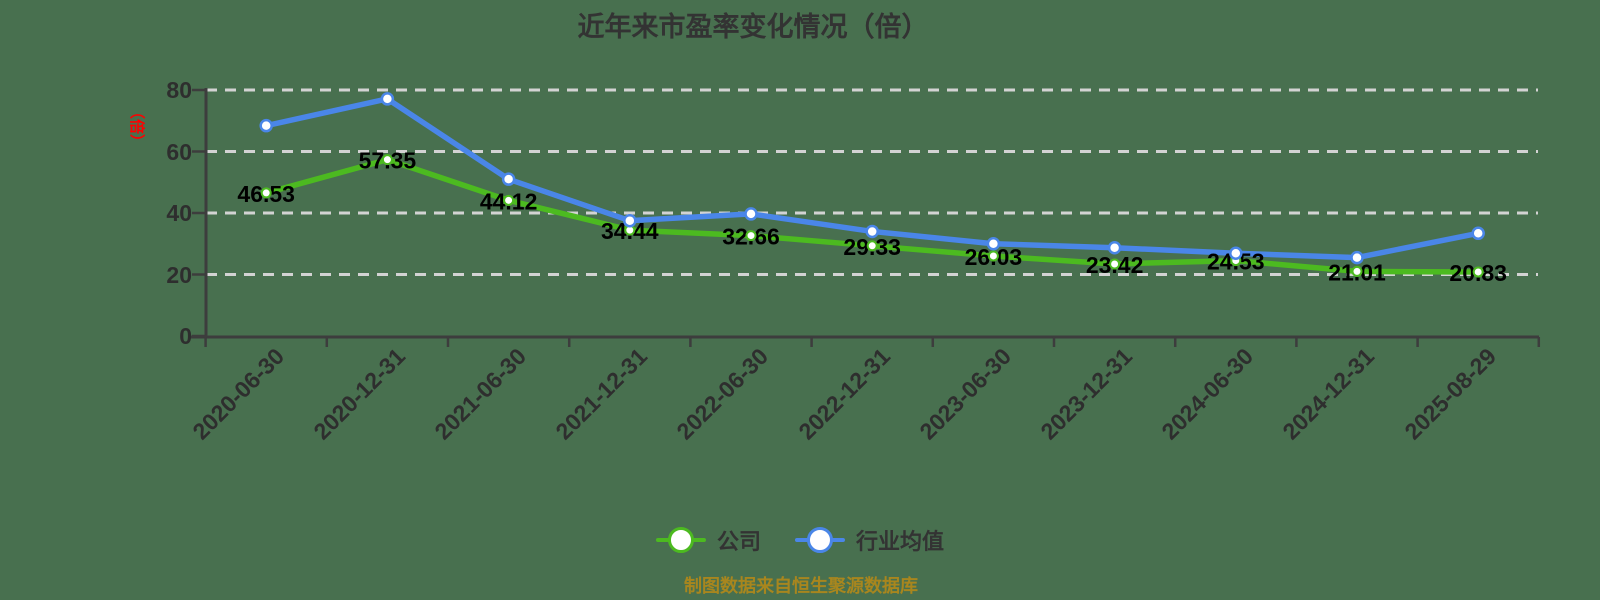  I want to click on legend-item-company: 公司, so click(708, 540).